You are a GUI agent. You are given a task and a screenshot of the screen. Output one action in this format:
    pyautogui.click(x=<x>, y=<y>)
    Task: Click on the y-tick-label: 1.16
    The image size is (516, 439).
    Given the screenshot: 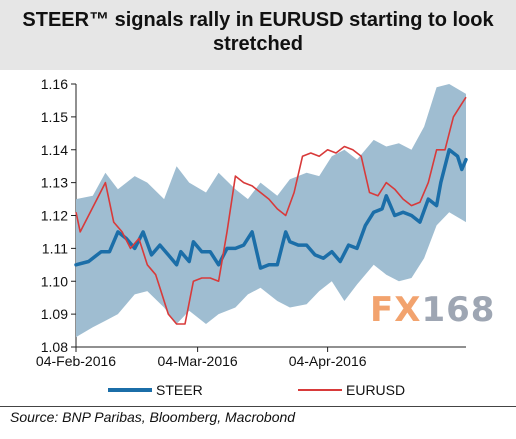 What is the action you would take?
    pyautogui.click(x=54, y=84)
    